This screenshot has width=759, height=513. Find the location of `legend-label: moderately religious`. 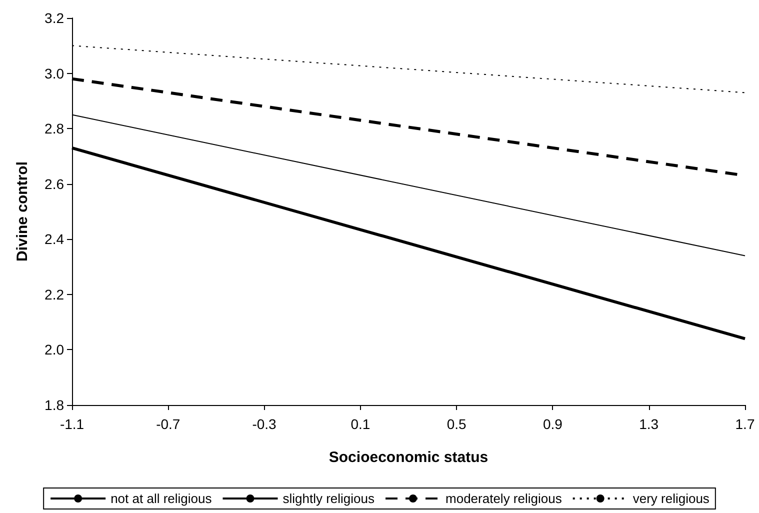

legend-label: moderately religious is located at coordinates (504, 498).